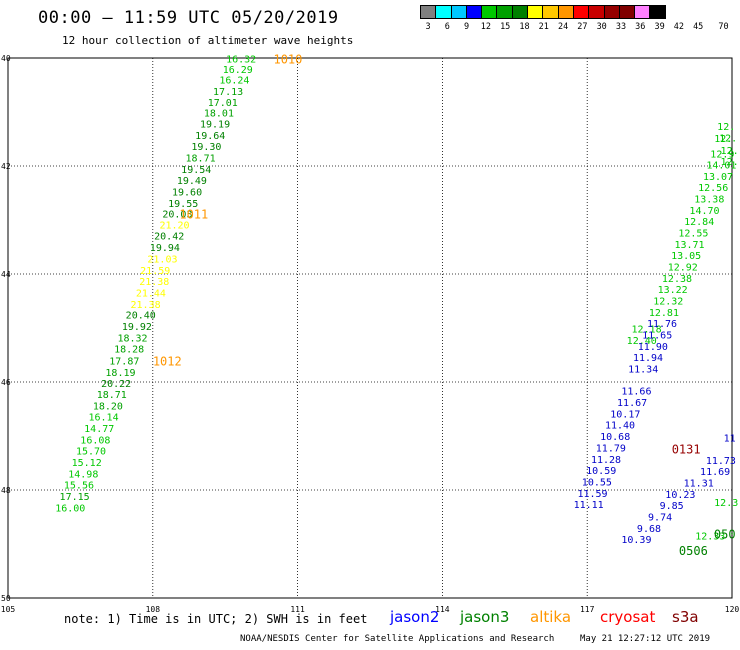  Describe the element at coordinates (606, 460) in the screenshot. I see `wave-height-point: 11.28` at that location.